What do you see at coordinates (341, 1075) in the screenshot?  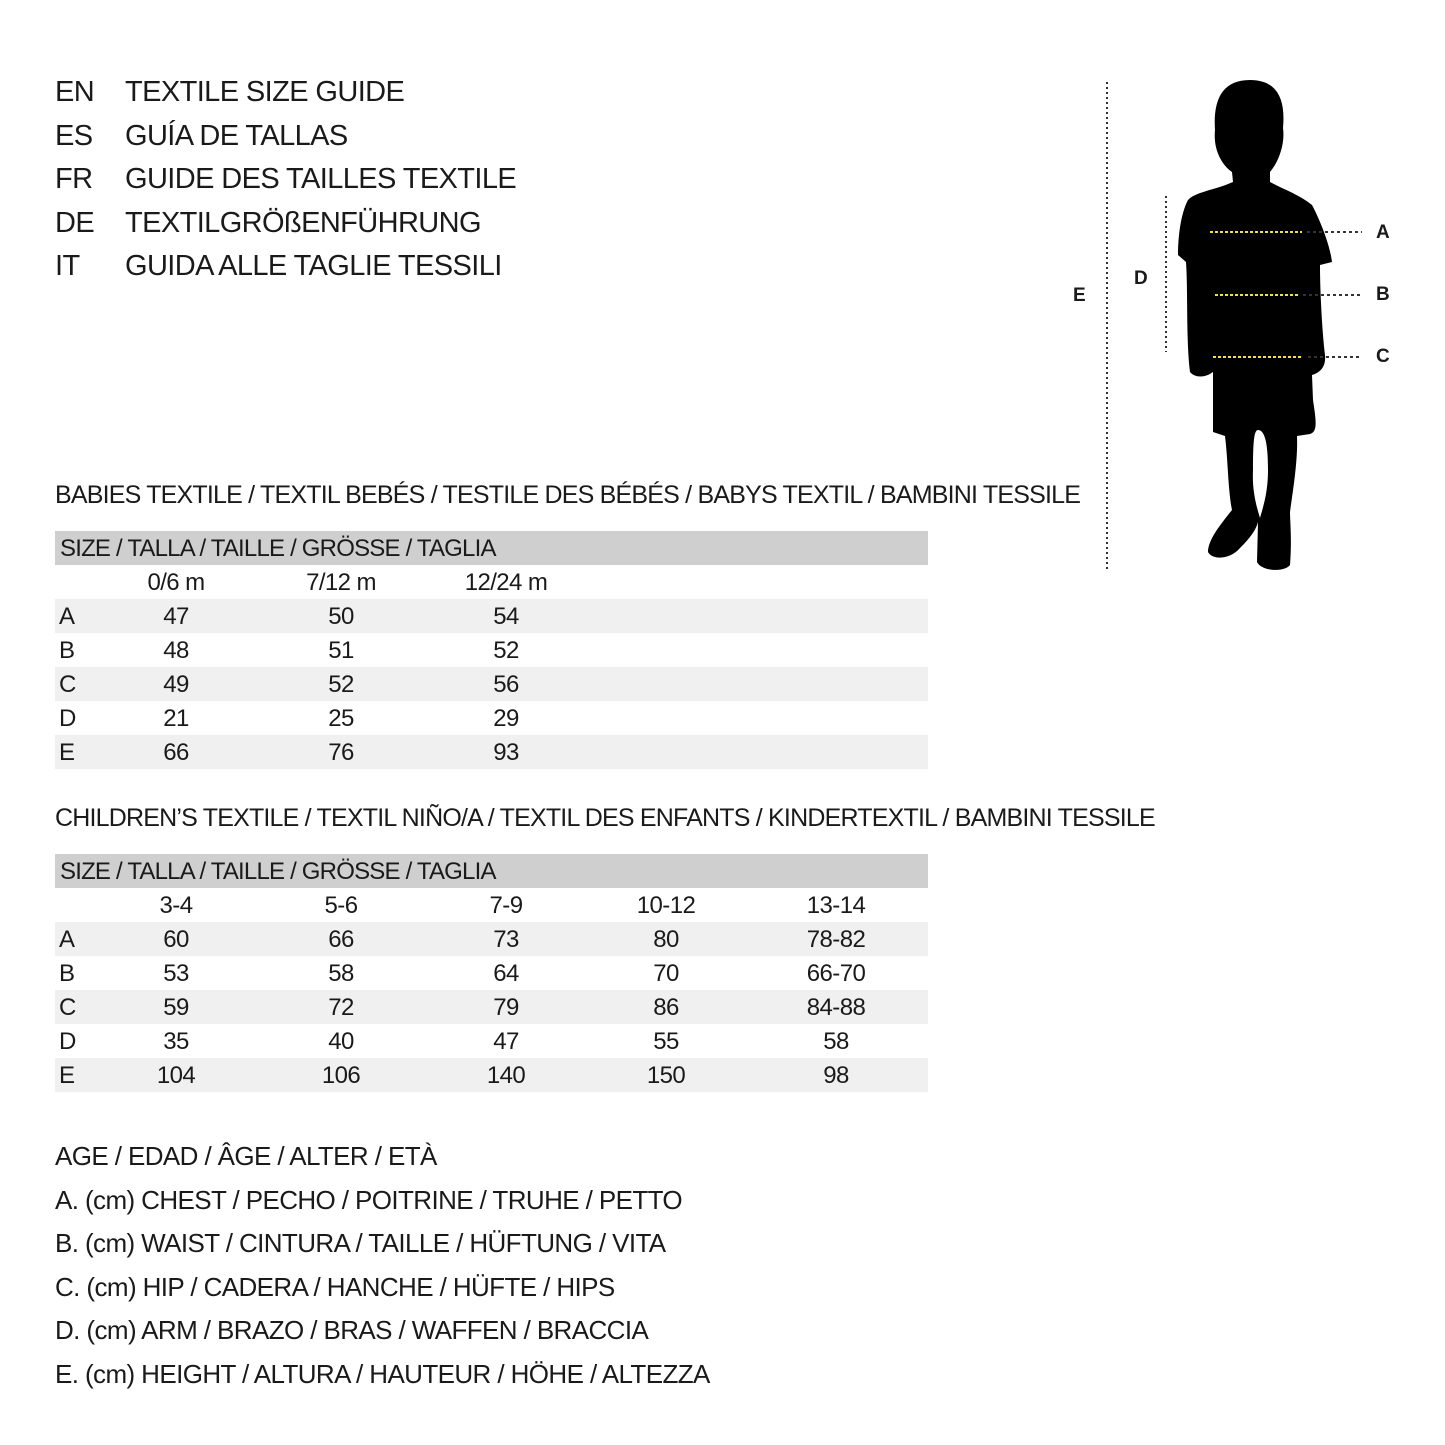 I see `table-cell: 106` at bounding box center [341, 1075].